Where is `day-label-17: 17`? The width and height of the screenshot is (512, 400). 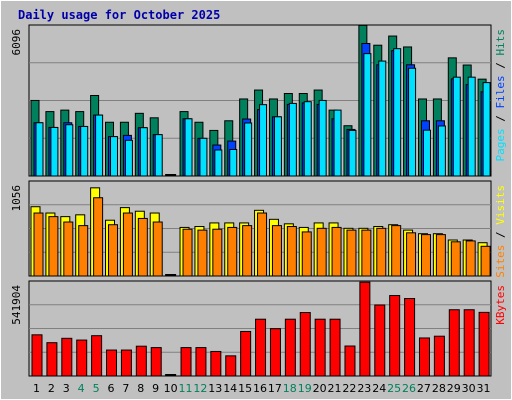 day-label-17: 17 is located at coordinates (275, 388).